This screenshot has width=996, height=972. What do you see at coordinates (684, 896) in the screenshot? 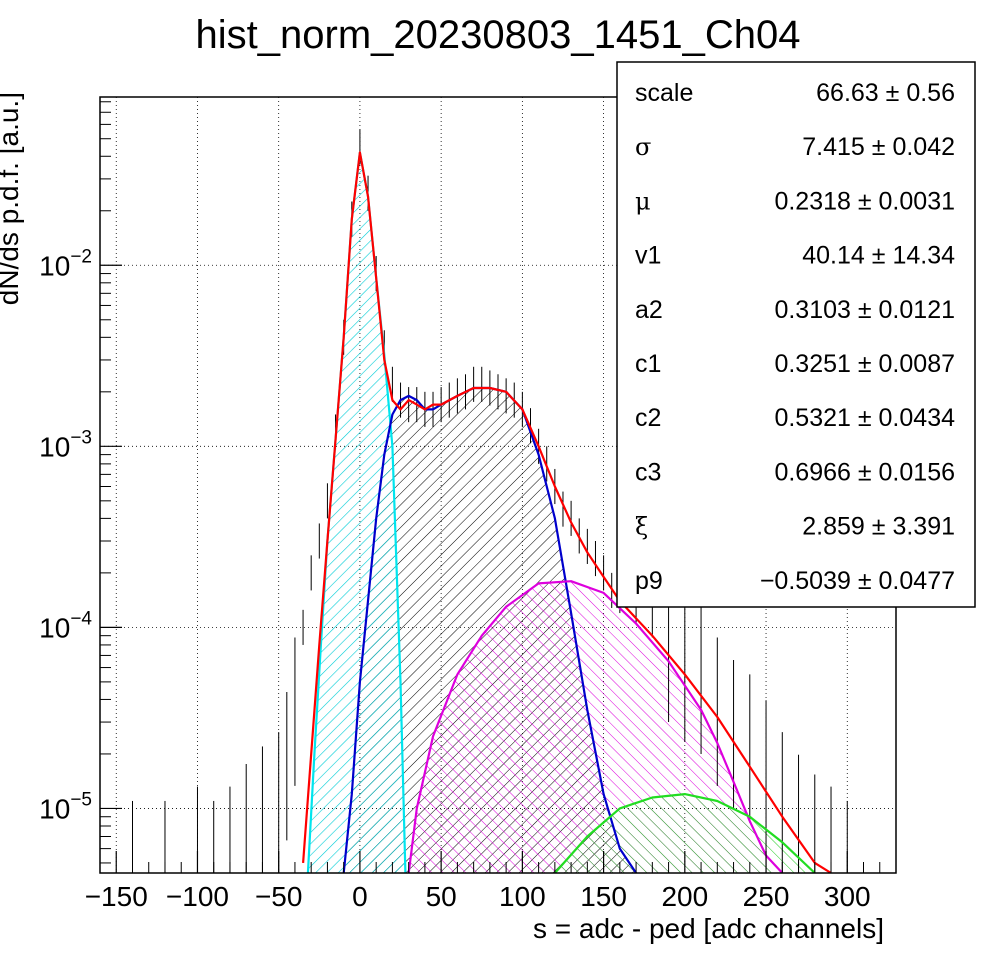
I see `x-tick-label: 200` at bounding box center [684, 896].